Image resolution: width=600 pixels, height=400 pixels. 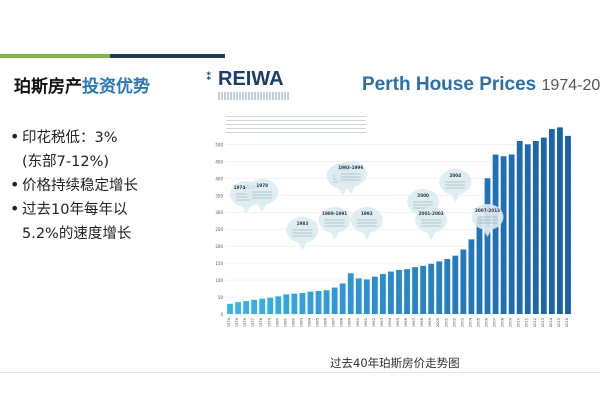 What do you see at coordinates (167, 56) in the screenshot?
I see `title-rule-navy` at bounding box center [167, 56].